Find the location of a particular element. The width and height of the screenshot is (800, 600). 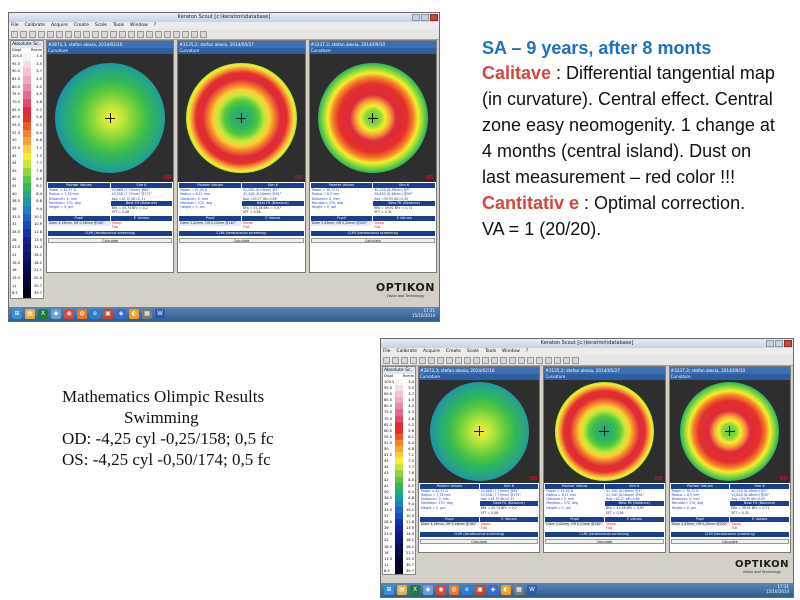

app-icon: ▦ is located at coordinates (519, 590).